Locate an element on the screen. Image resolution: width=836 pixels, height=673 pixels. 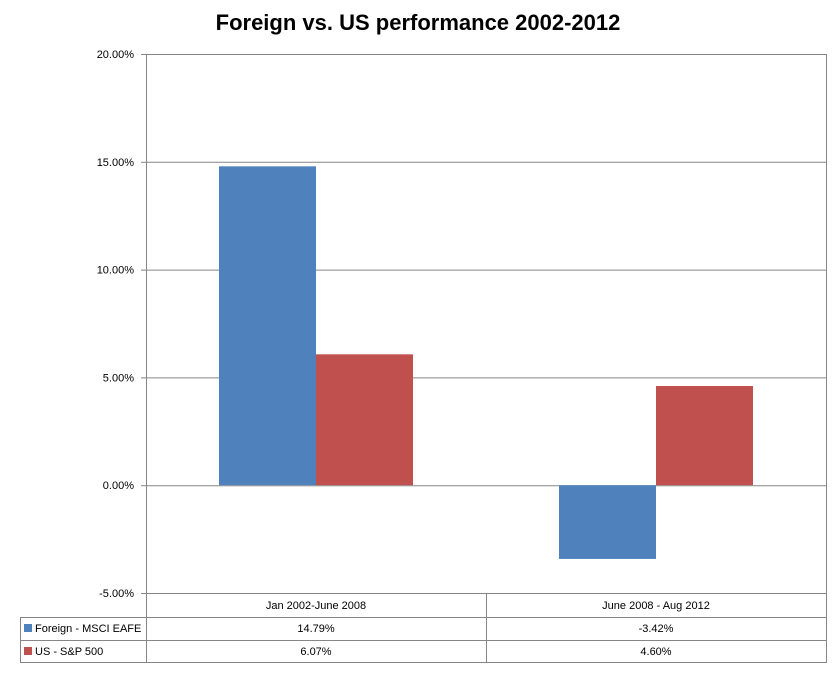
y-tick-label: 10.00% is located at coordinates (116, 271).